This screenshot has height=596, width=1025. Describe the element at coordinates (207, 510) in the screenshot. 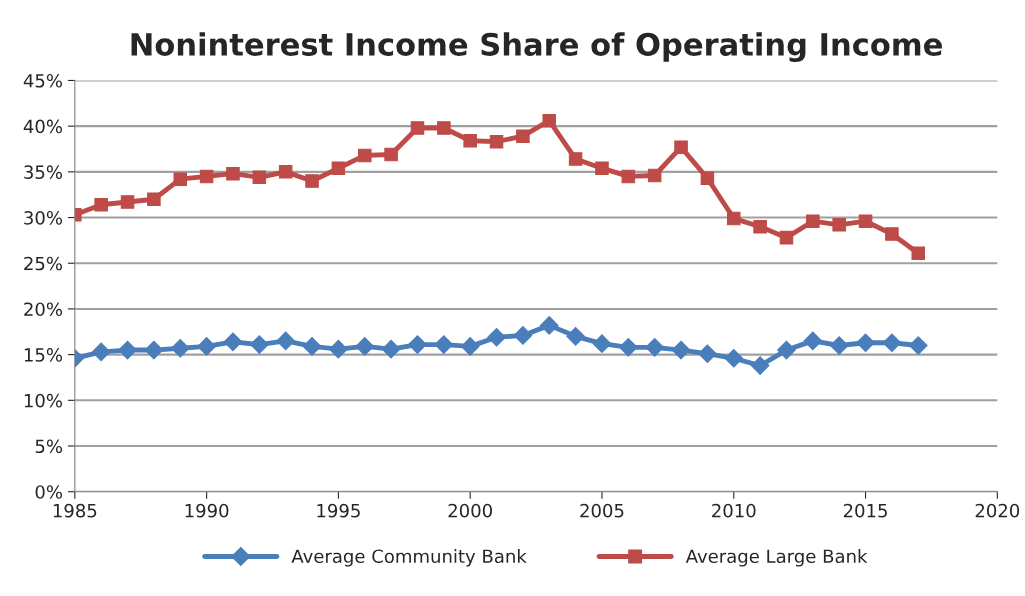

I see `x-tick-label: 1990` at that location.